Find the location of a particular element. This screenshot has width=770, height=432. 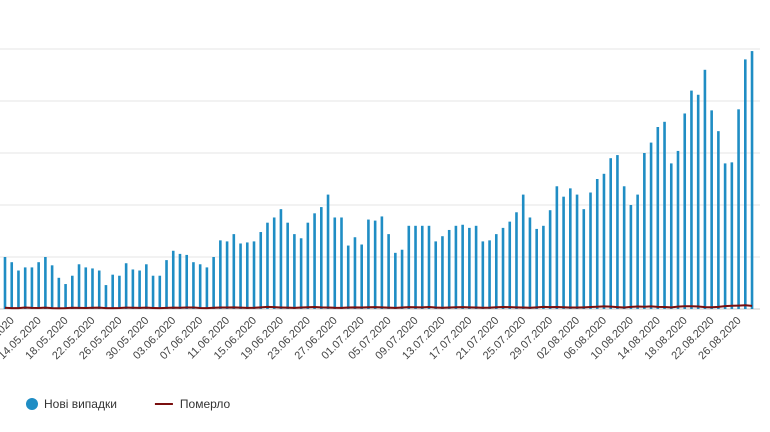

legend-marker is located at coordinates (32, 404).